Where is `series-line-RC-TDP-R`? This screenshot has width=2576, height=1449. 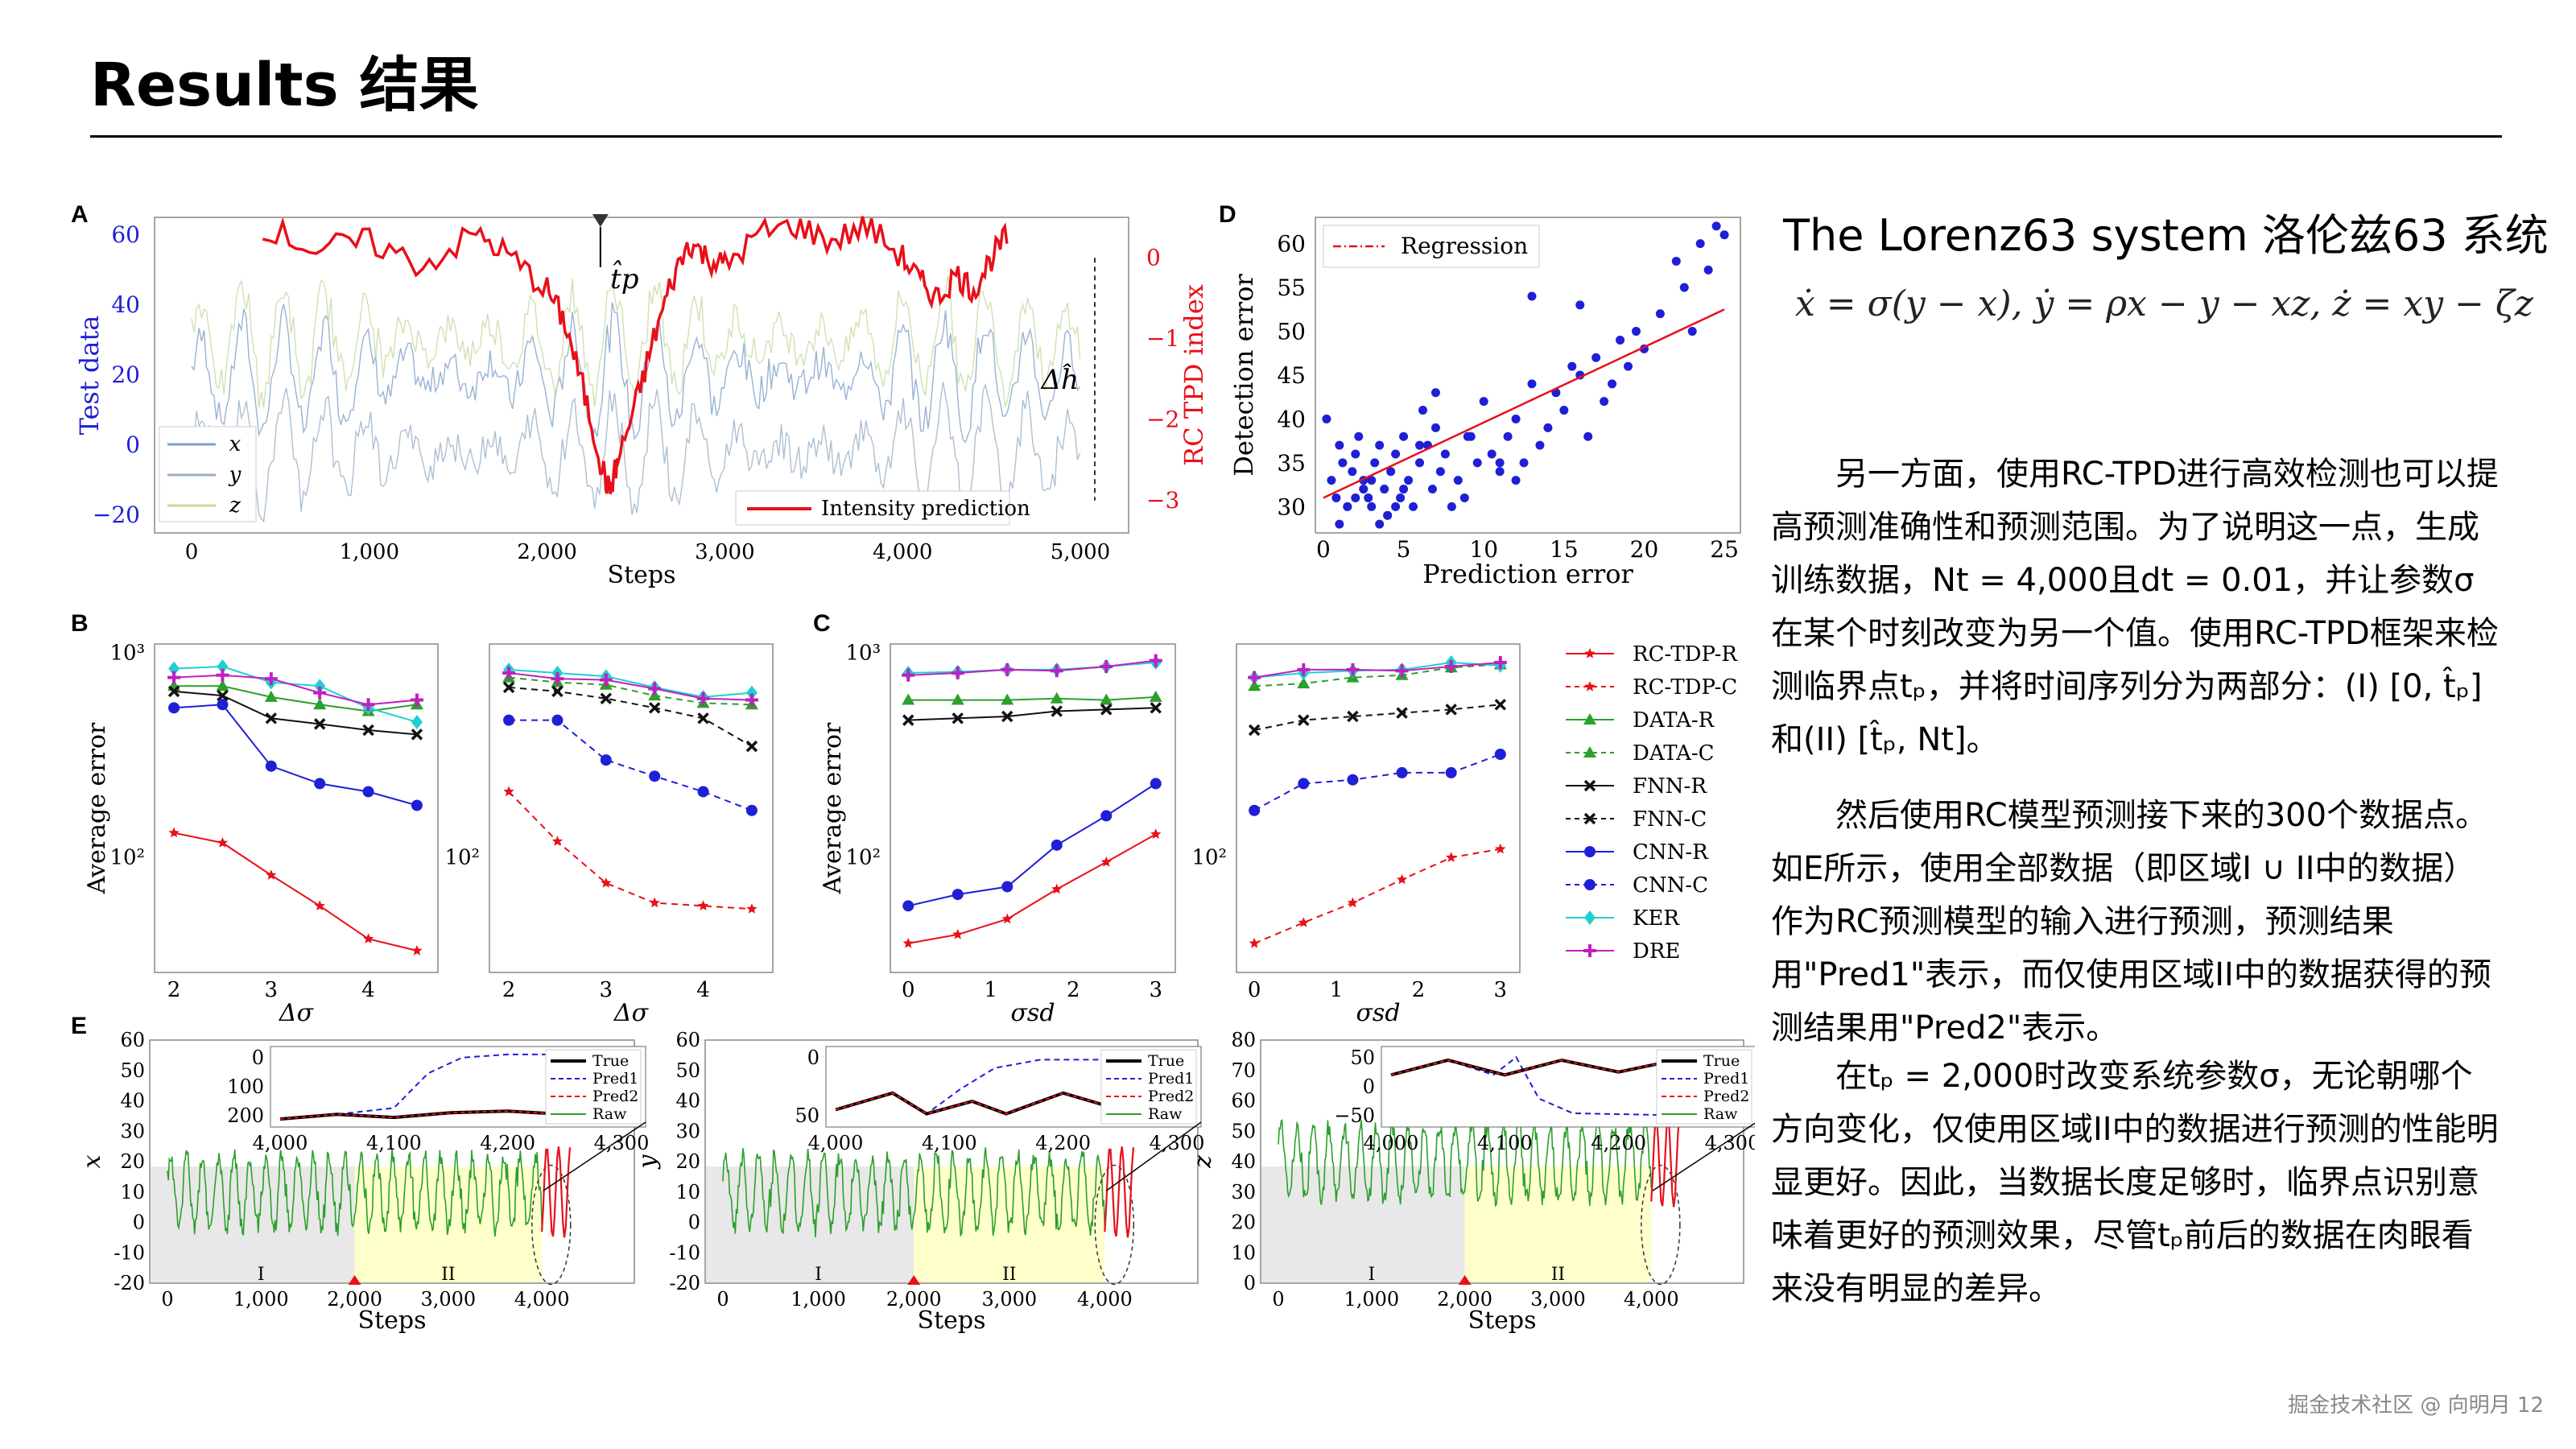
series-line-RC-TDP-R is located at coordinates (295, 892).